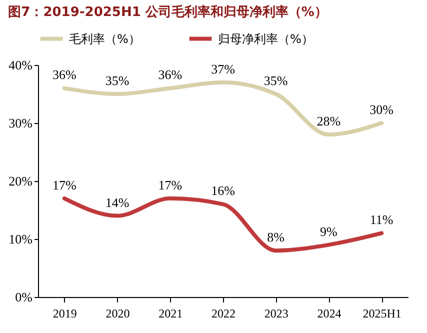 This screenshot has height=333, width=427. What do you see at coordinates (329, 313) in the screenshot?
I see `x-tick-label: 2024` at bounding box center [329, 313].